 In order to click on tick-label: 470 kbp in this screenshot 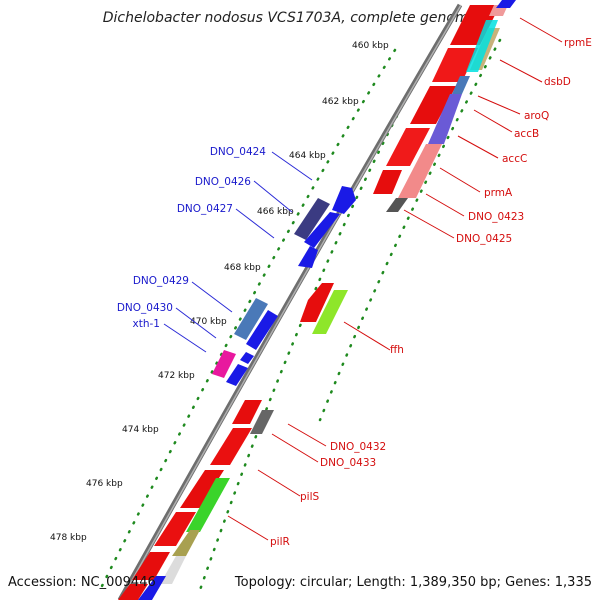, I will do `click(208, 322)`.